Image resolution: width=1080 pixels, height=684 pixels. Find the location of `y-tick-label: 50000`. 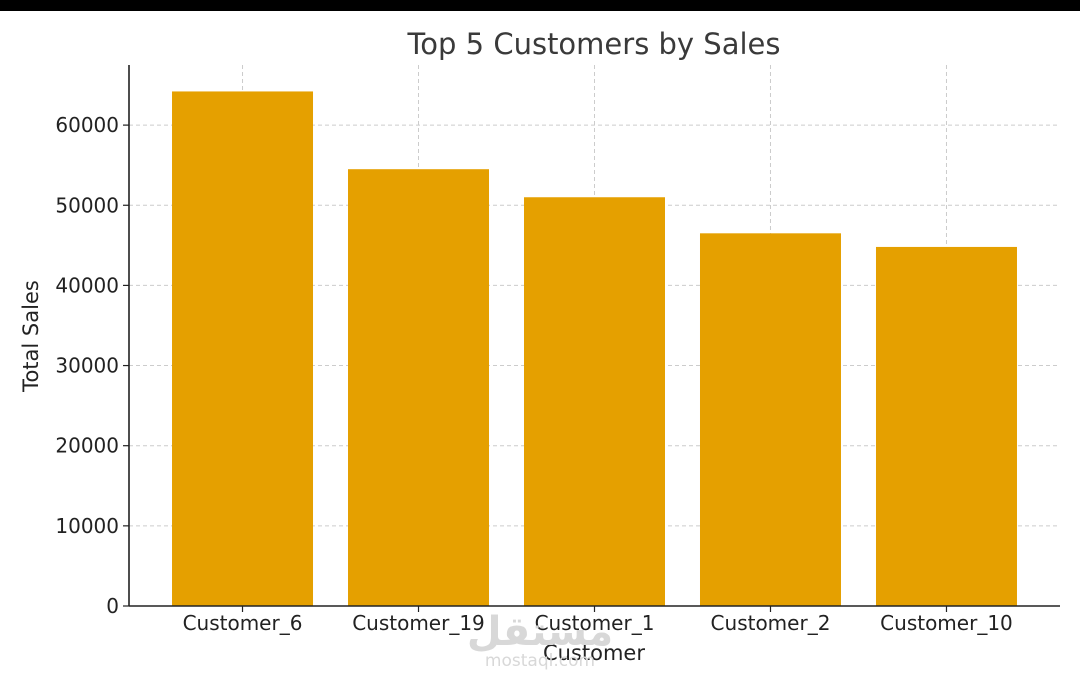

y-tick-label: 50000 is located at coordinates (87, 205).